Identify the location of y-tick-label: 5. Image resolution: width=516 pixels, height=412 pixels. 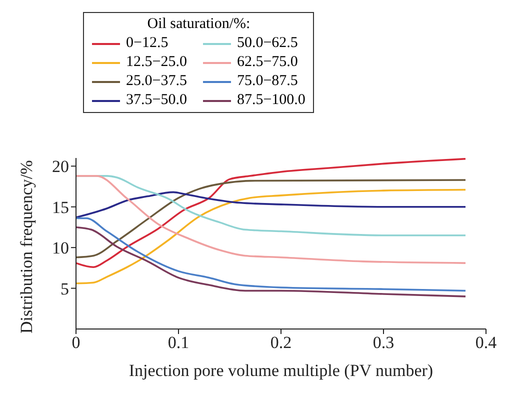
(64, 288).